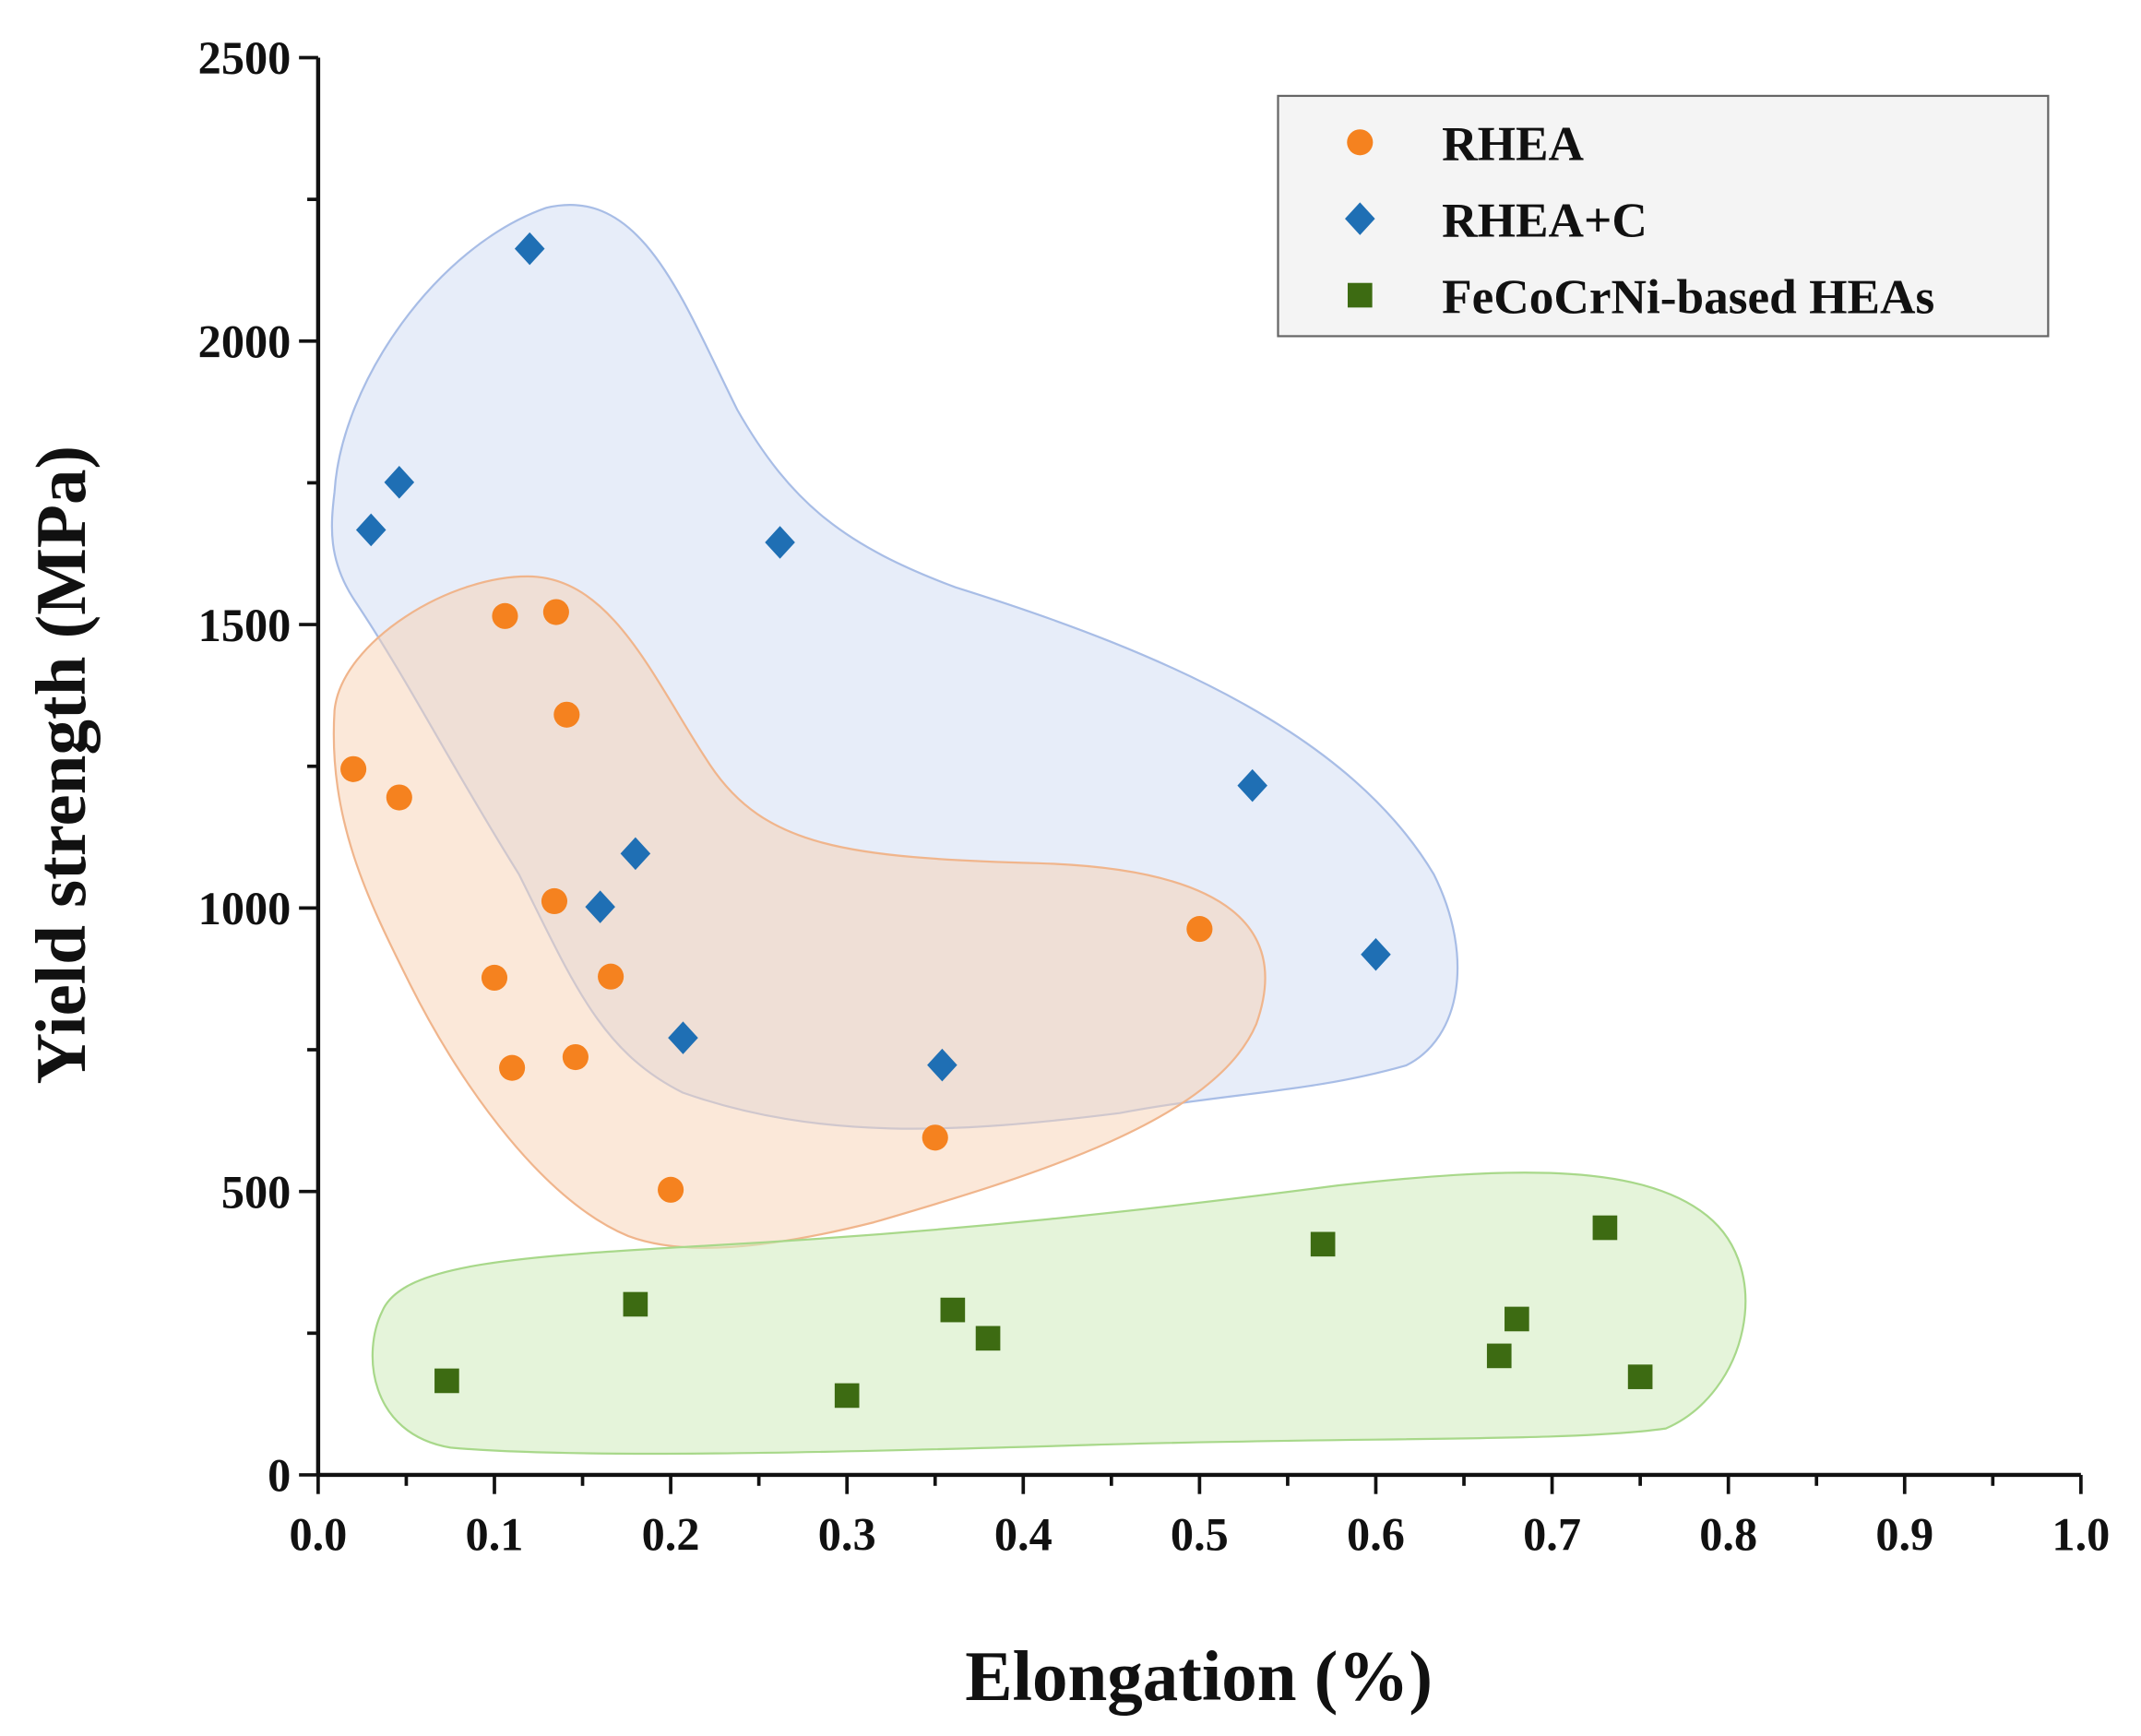 Image resolution: width=2141 pixels, height=1736 pixels. Describe the element at coordinates (1552, 1534) in the screenshot. I see `x-tick-label: 0.7` at that location.